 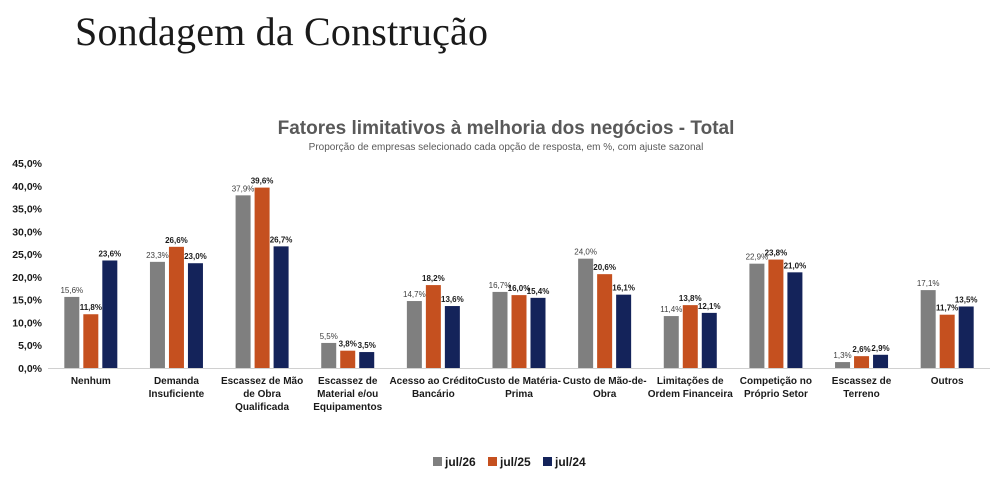 I want to click on category-label-line: Escassez de Mão, so click(x=262, y=381).